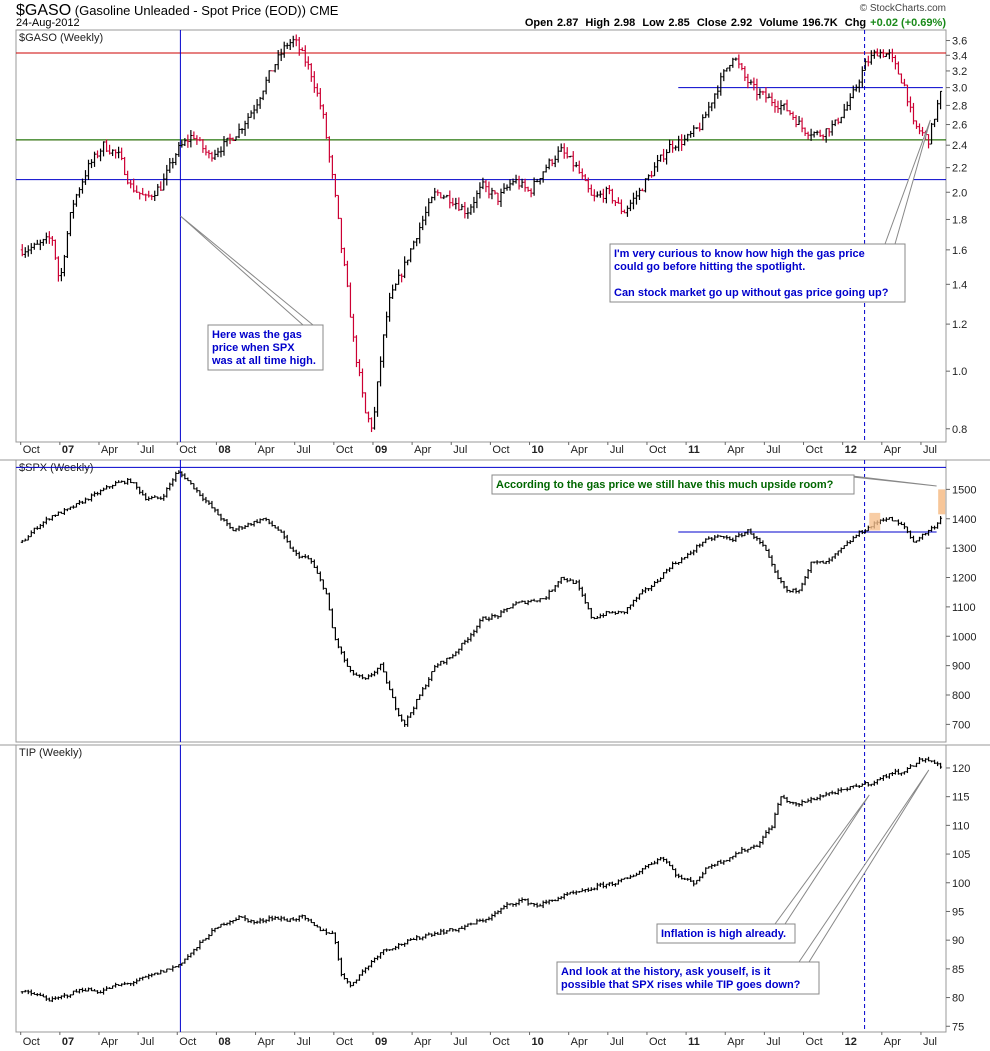 The image size is (990, 1051). Describe the element at coordinates (263, 361) in the screenshot. I see `annotation-text: was at all time high.` at that location.